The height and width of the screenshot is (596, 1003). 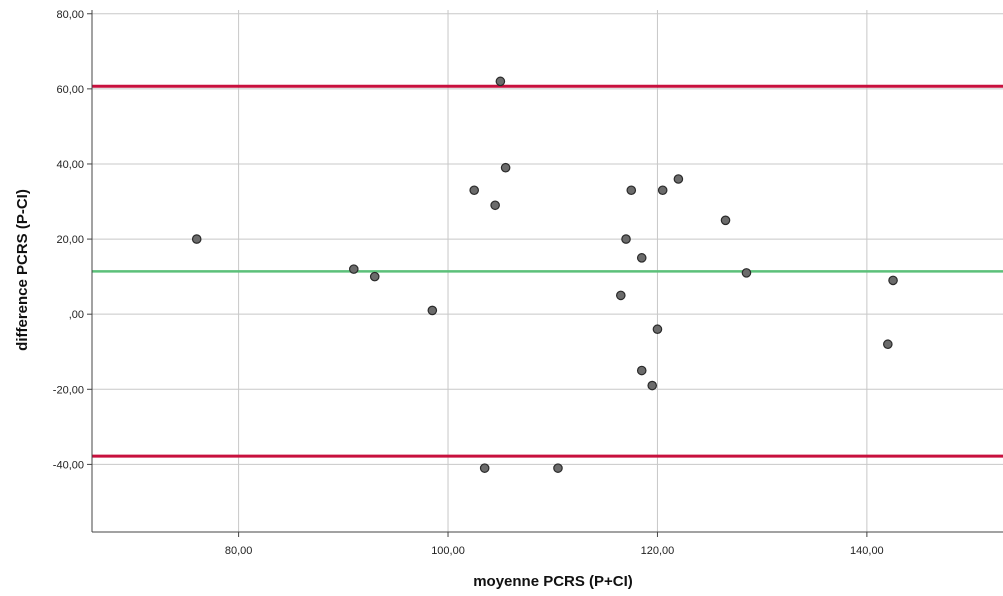 I want to click on x-tick-label: 80,00, so click(x=239, y=551).